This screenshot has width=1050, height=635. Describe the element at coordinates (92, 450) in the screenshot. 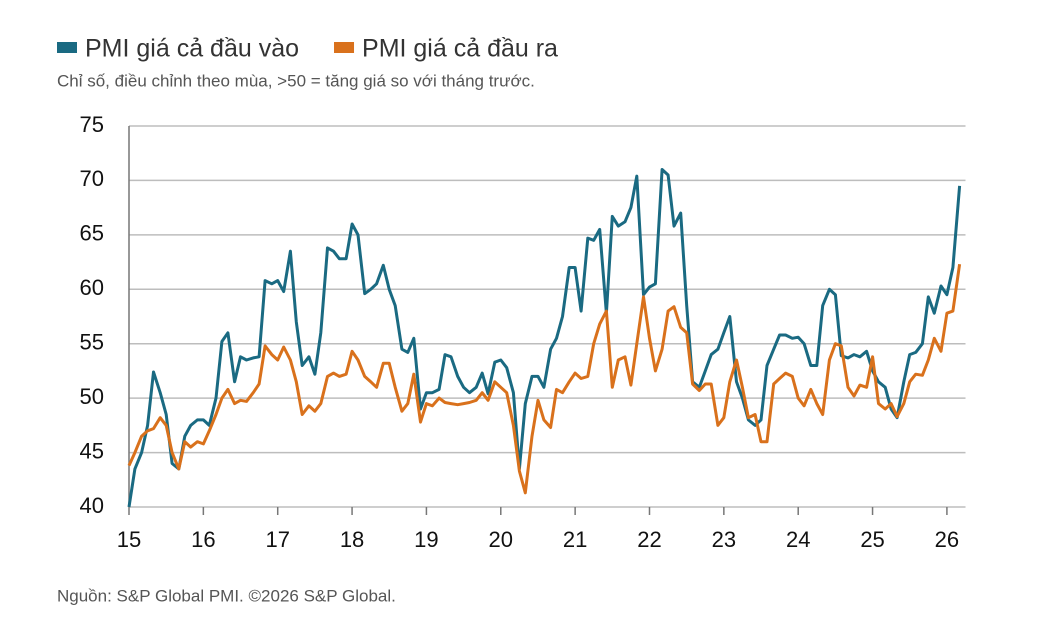

I see `y-tick-label: 45` at that location.